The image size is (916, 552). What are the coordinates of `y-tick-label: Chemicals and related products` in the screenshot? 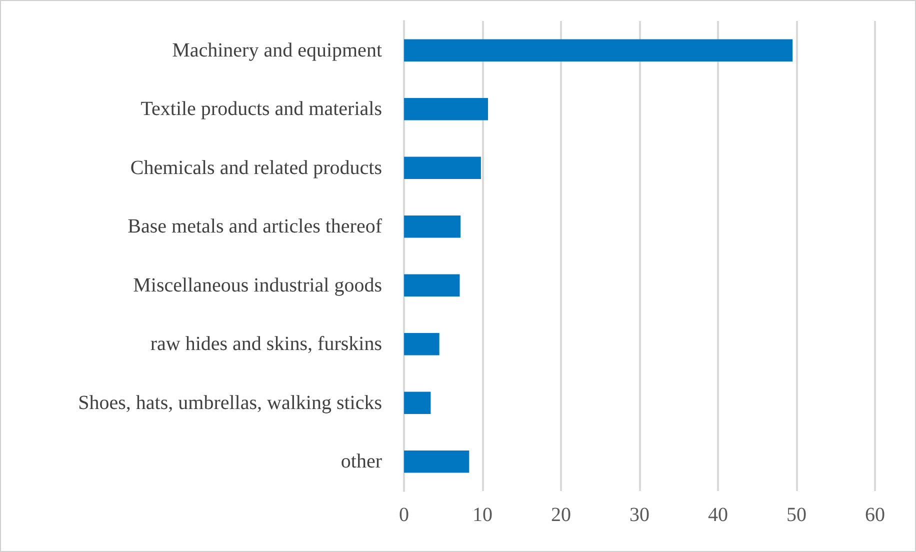 It's located at (256, 167).